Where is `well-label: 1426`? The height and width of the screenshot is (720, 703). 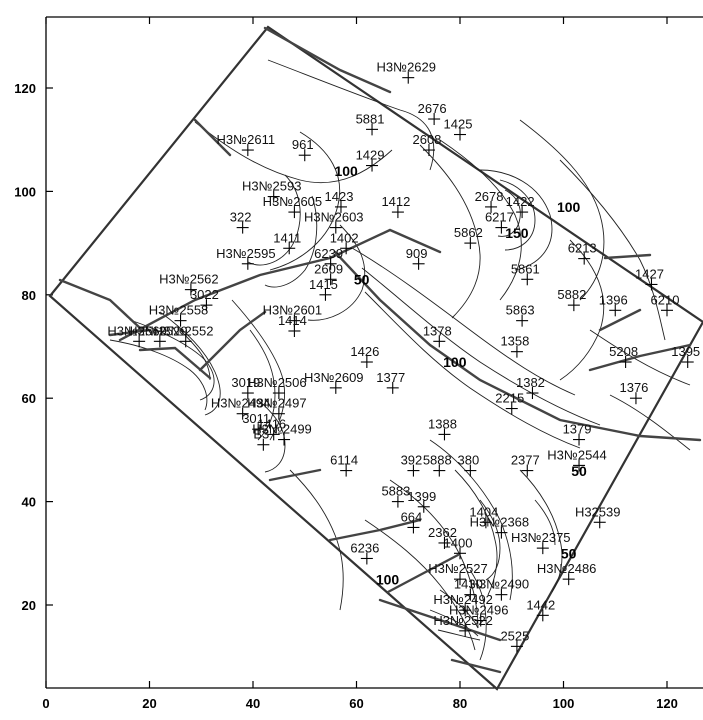
well-label: 1426 is located at coordinates (364, 351).